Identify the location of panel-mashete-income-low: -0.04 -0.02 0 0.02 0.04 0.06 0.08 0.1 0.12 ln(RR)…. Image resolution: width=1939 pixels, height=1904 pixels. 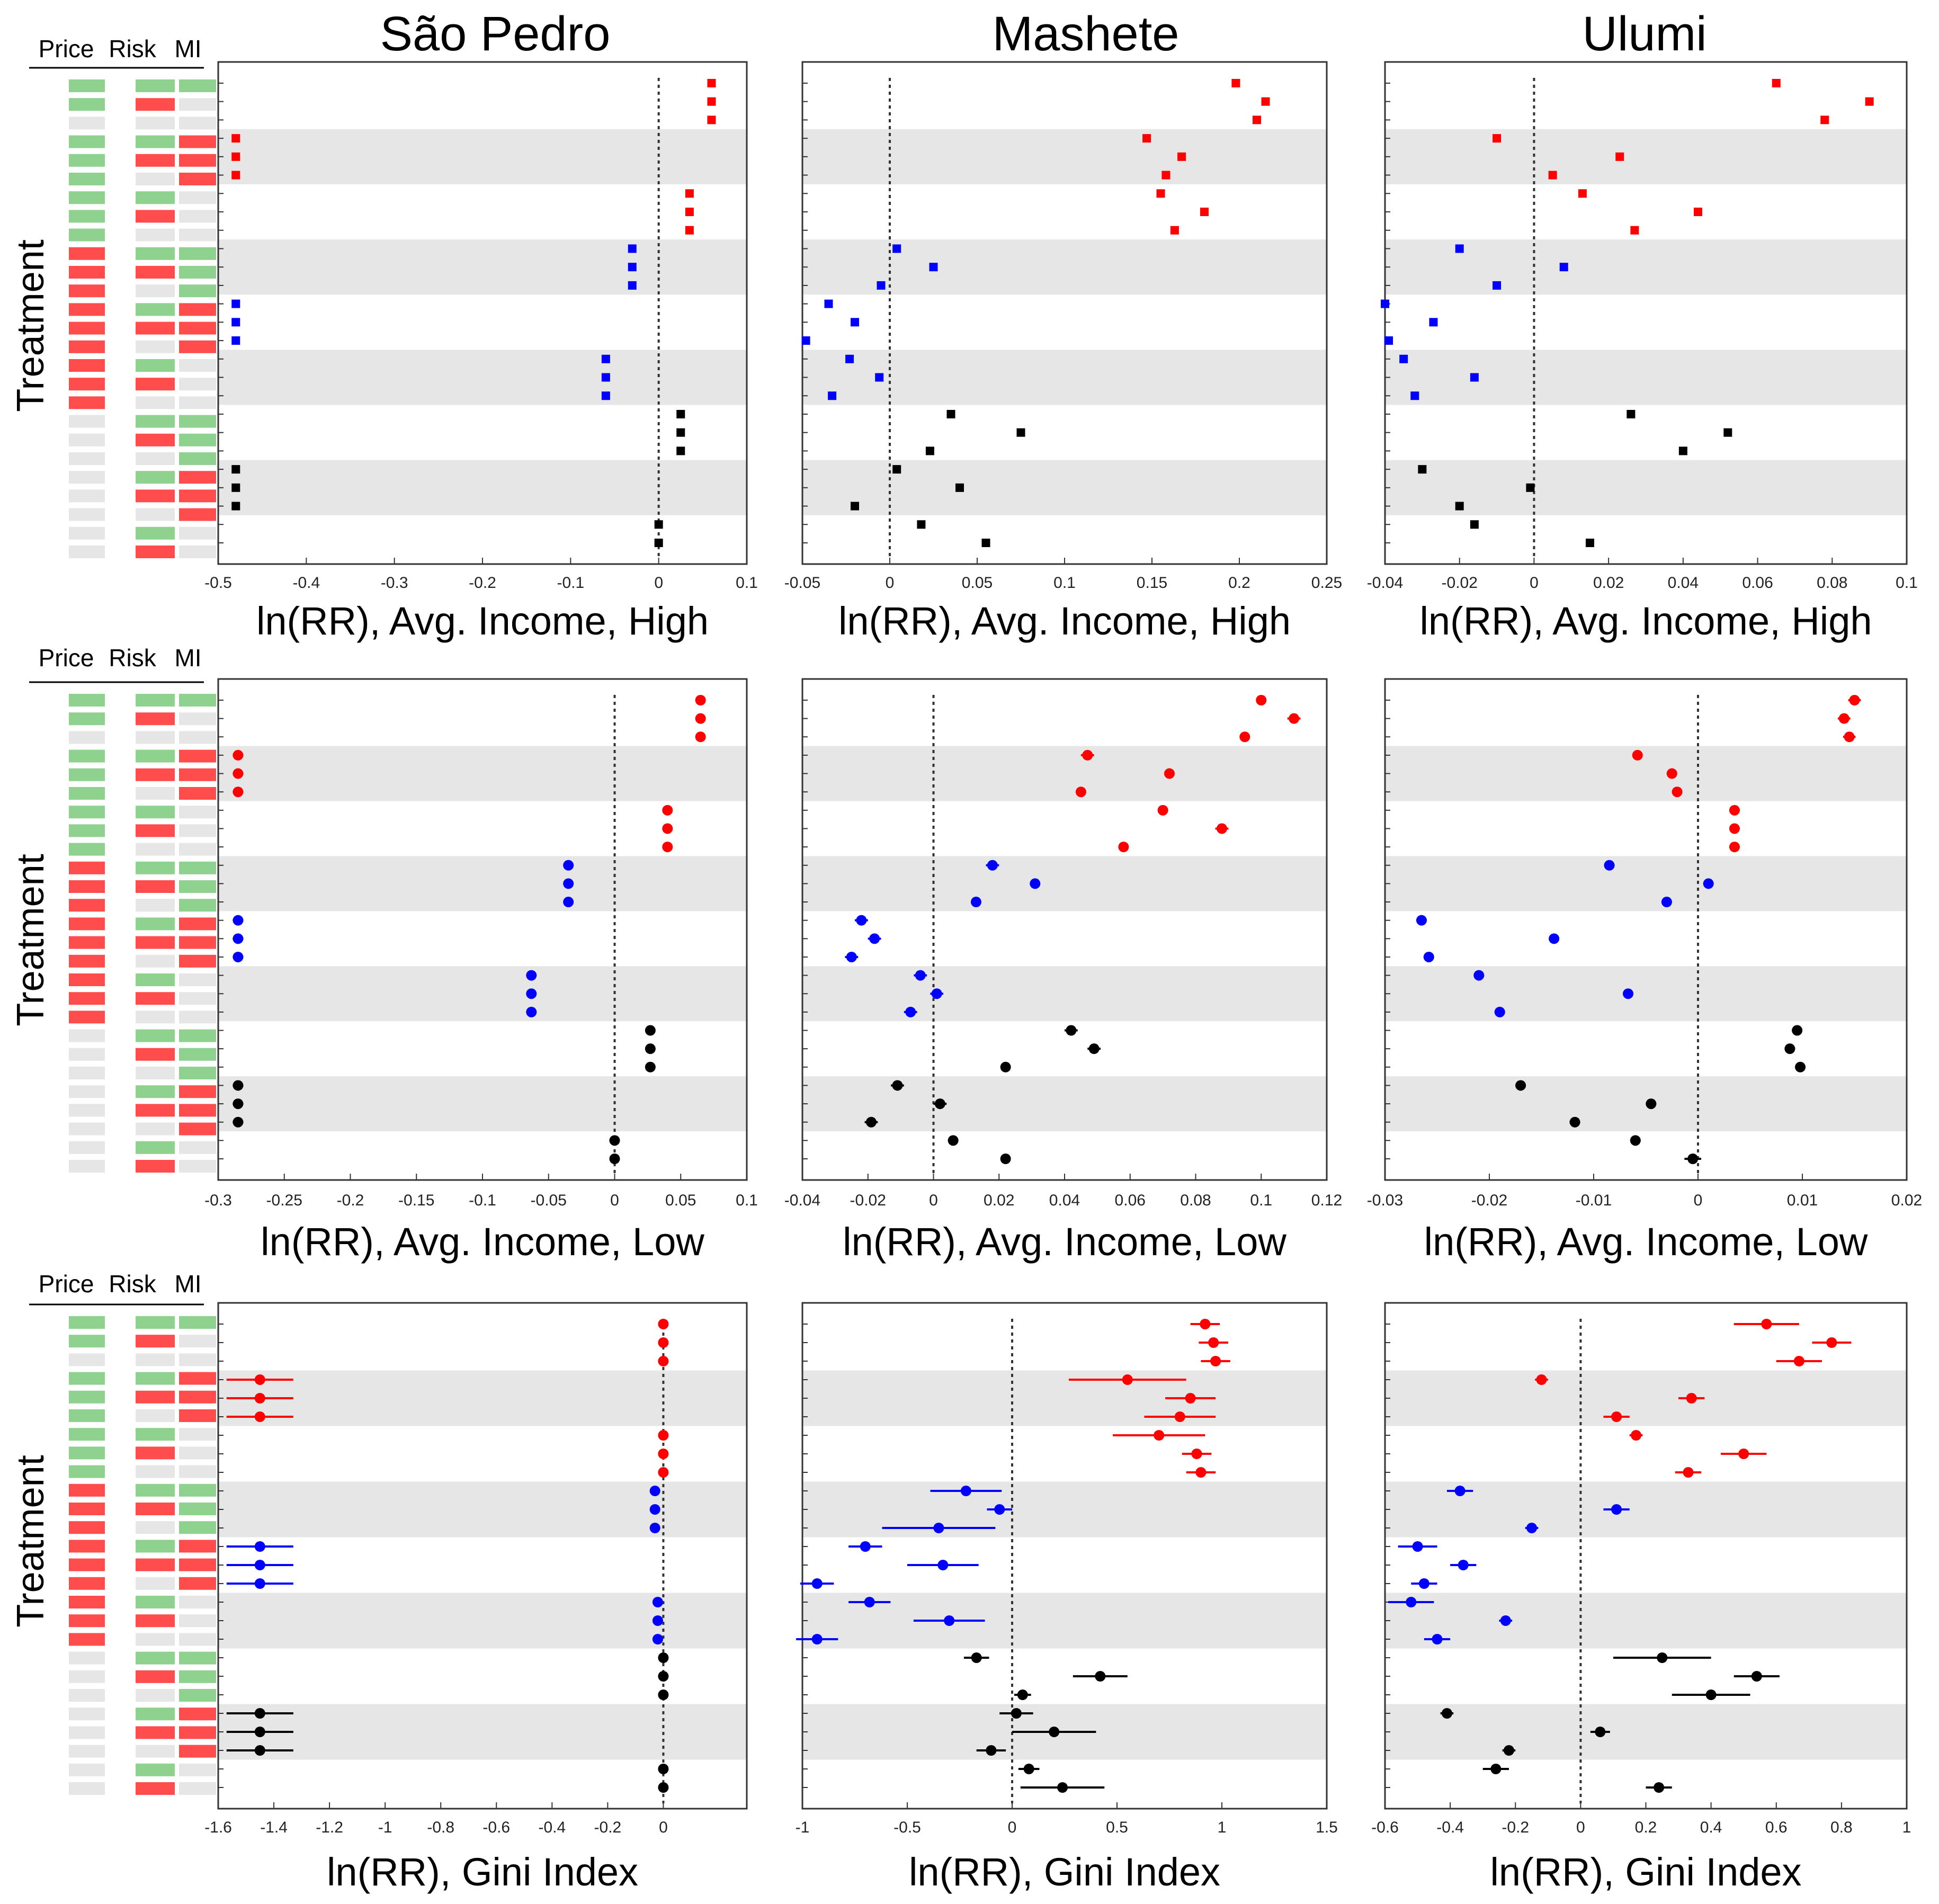
(1063, 971).